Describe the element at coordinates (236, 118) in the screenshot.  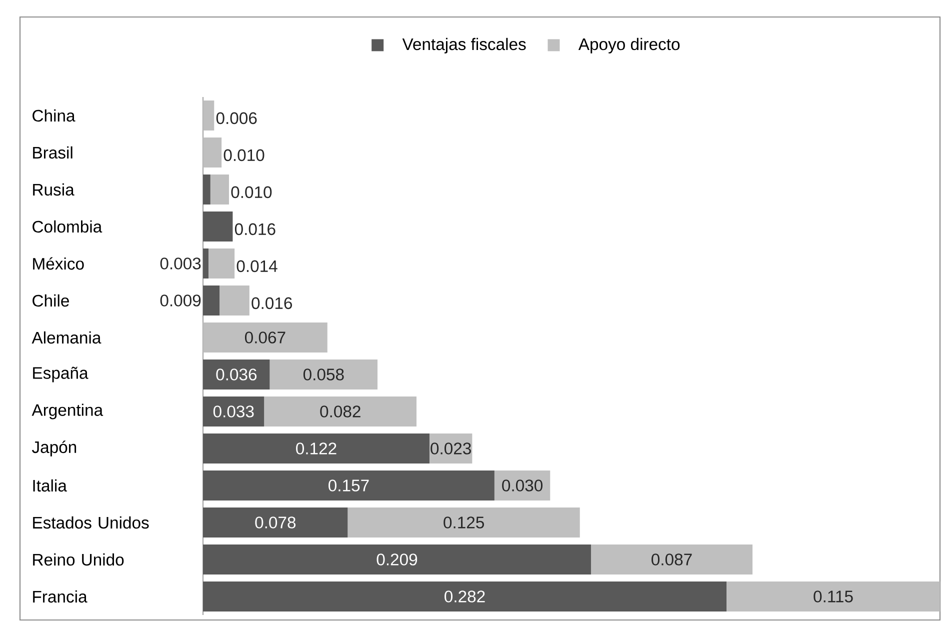
I see `data-label: 0.006` at that location.